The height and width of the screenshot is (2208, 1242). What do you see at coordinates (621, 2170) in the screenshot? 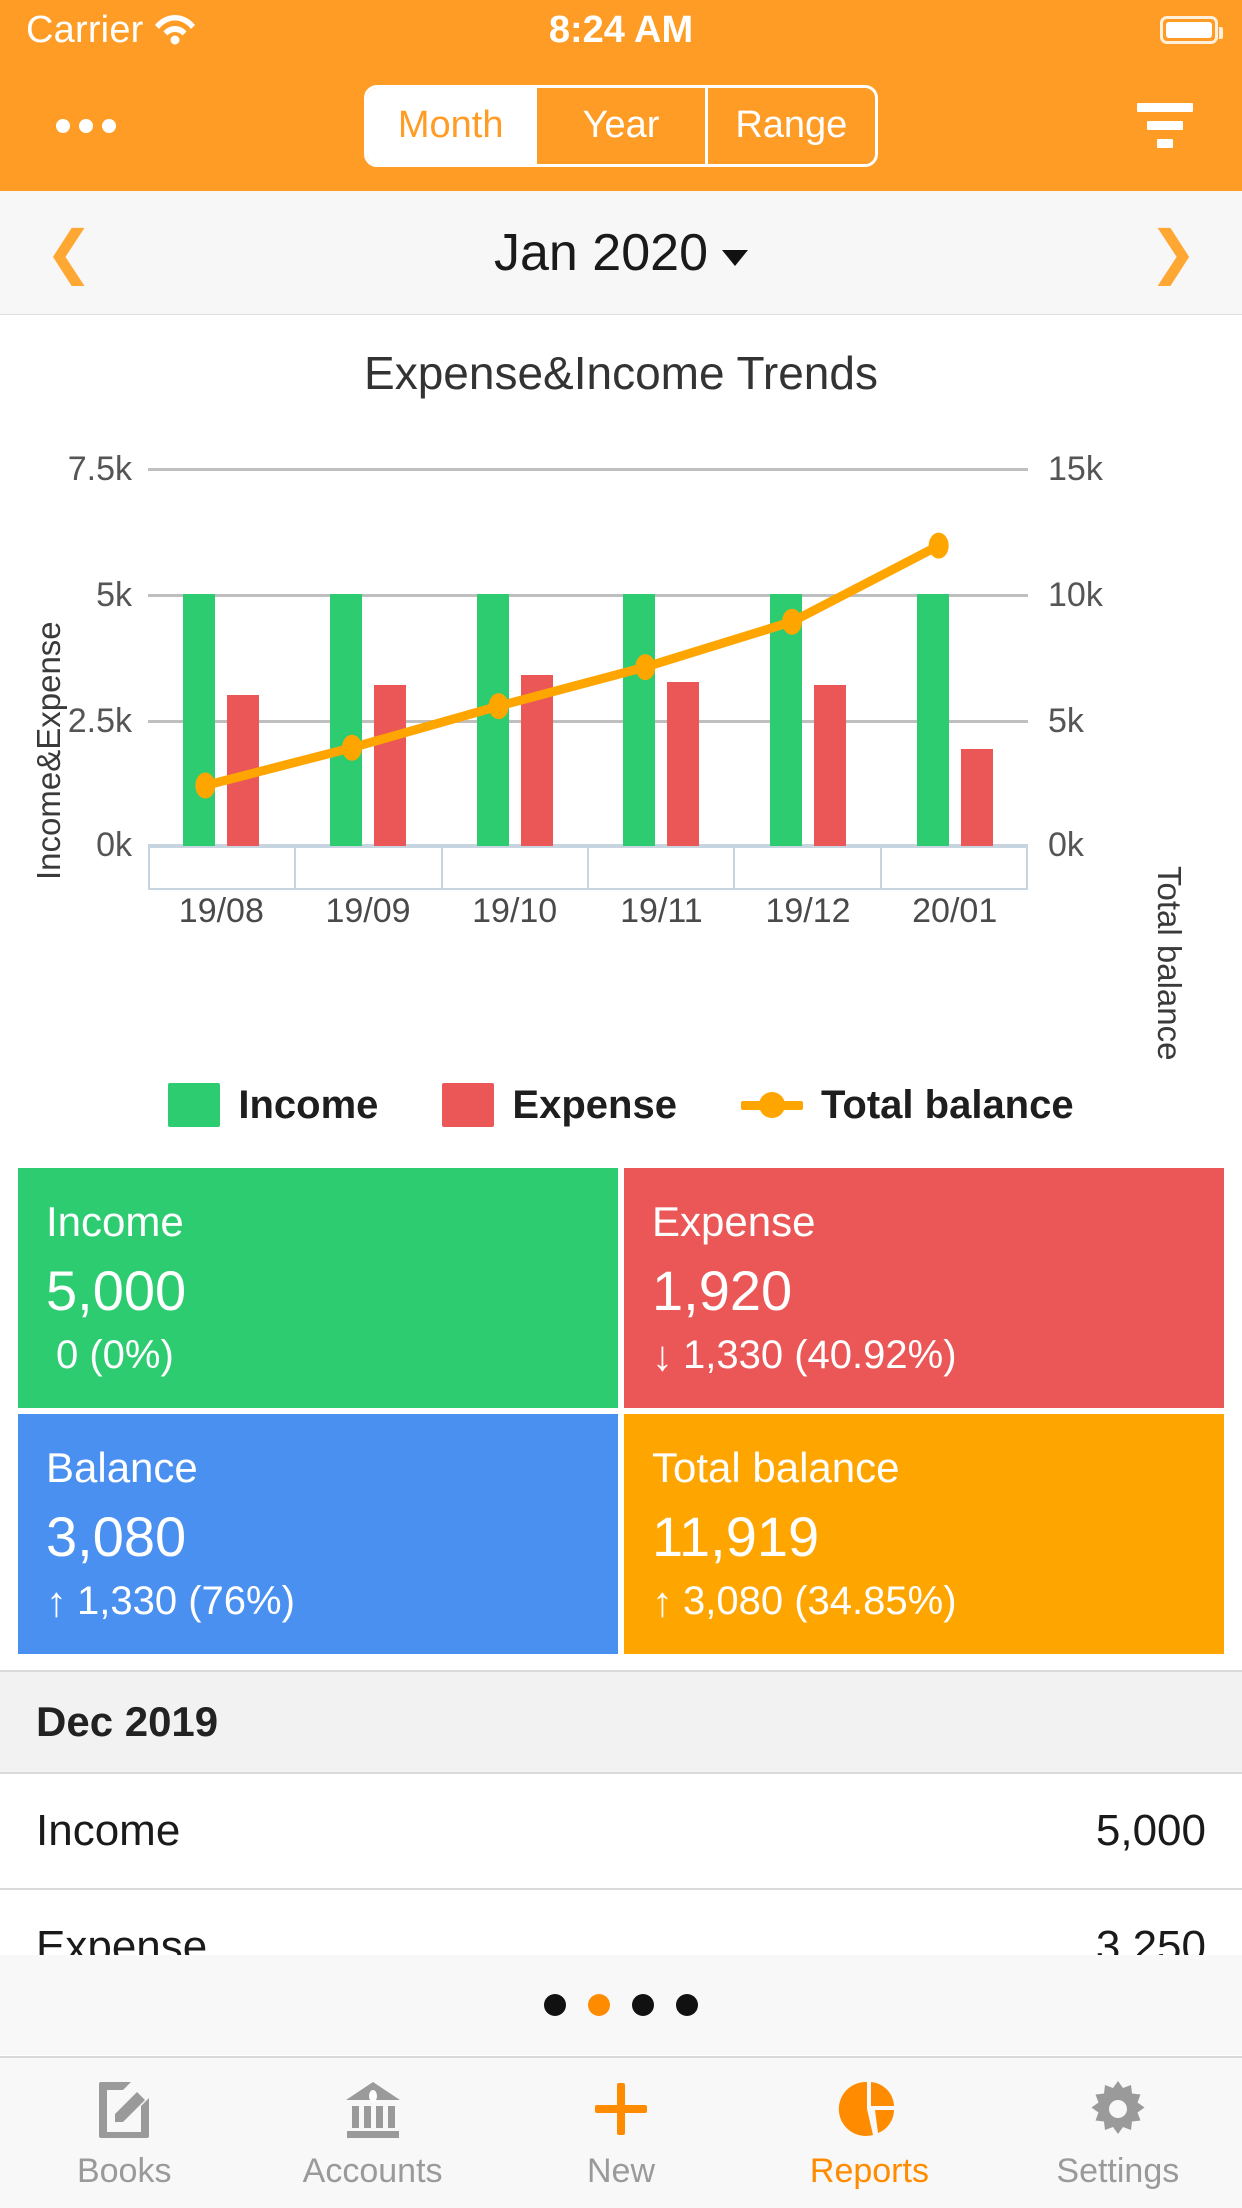
I see `tab-label-new: New` at bounding box center [621, 2170].